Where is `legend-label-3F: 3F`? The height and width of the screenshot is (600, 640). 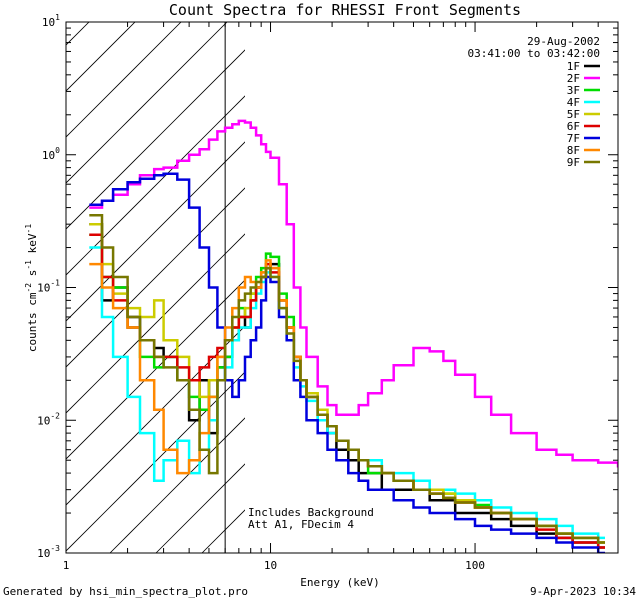 legend-label-3F: 3F is located at coordinates (573, 90).